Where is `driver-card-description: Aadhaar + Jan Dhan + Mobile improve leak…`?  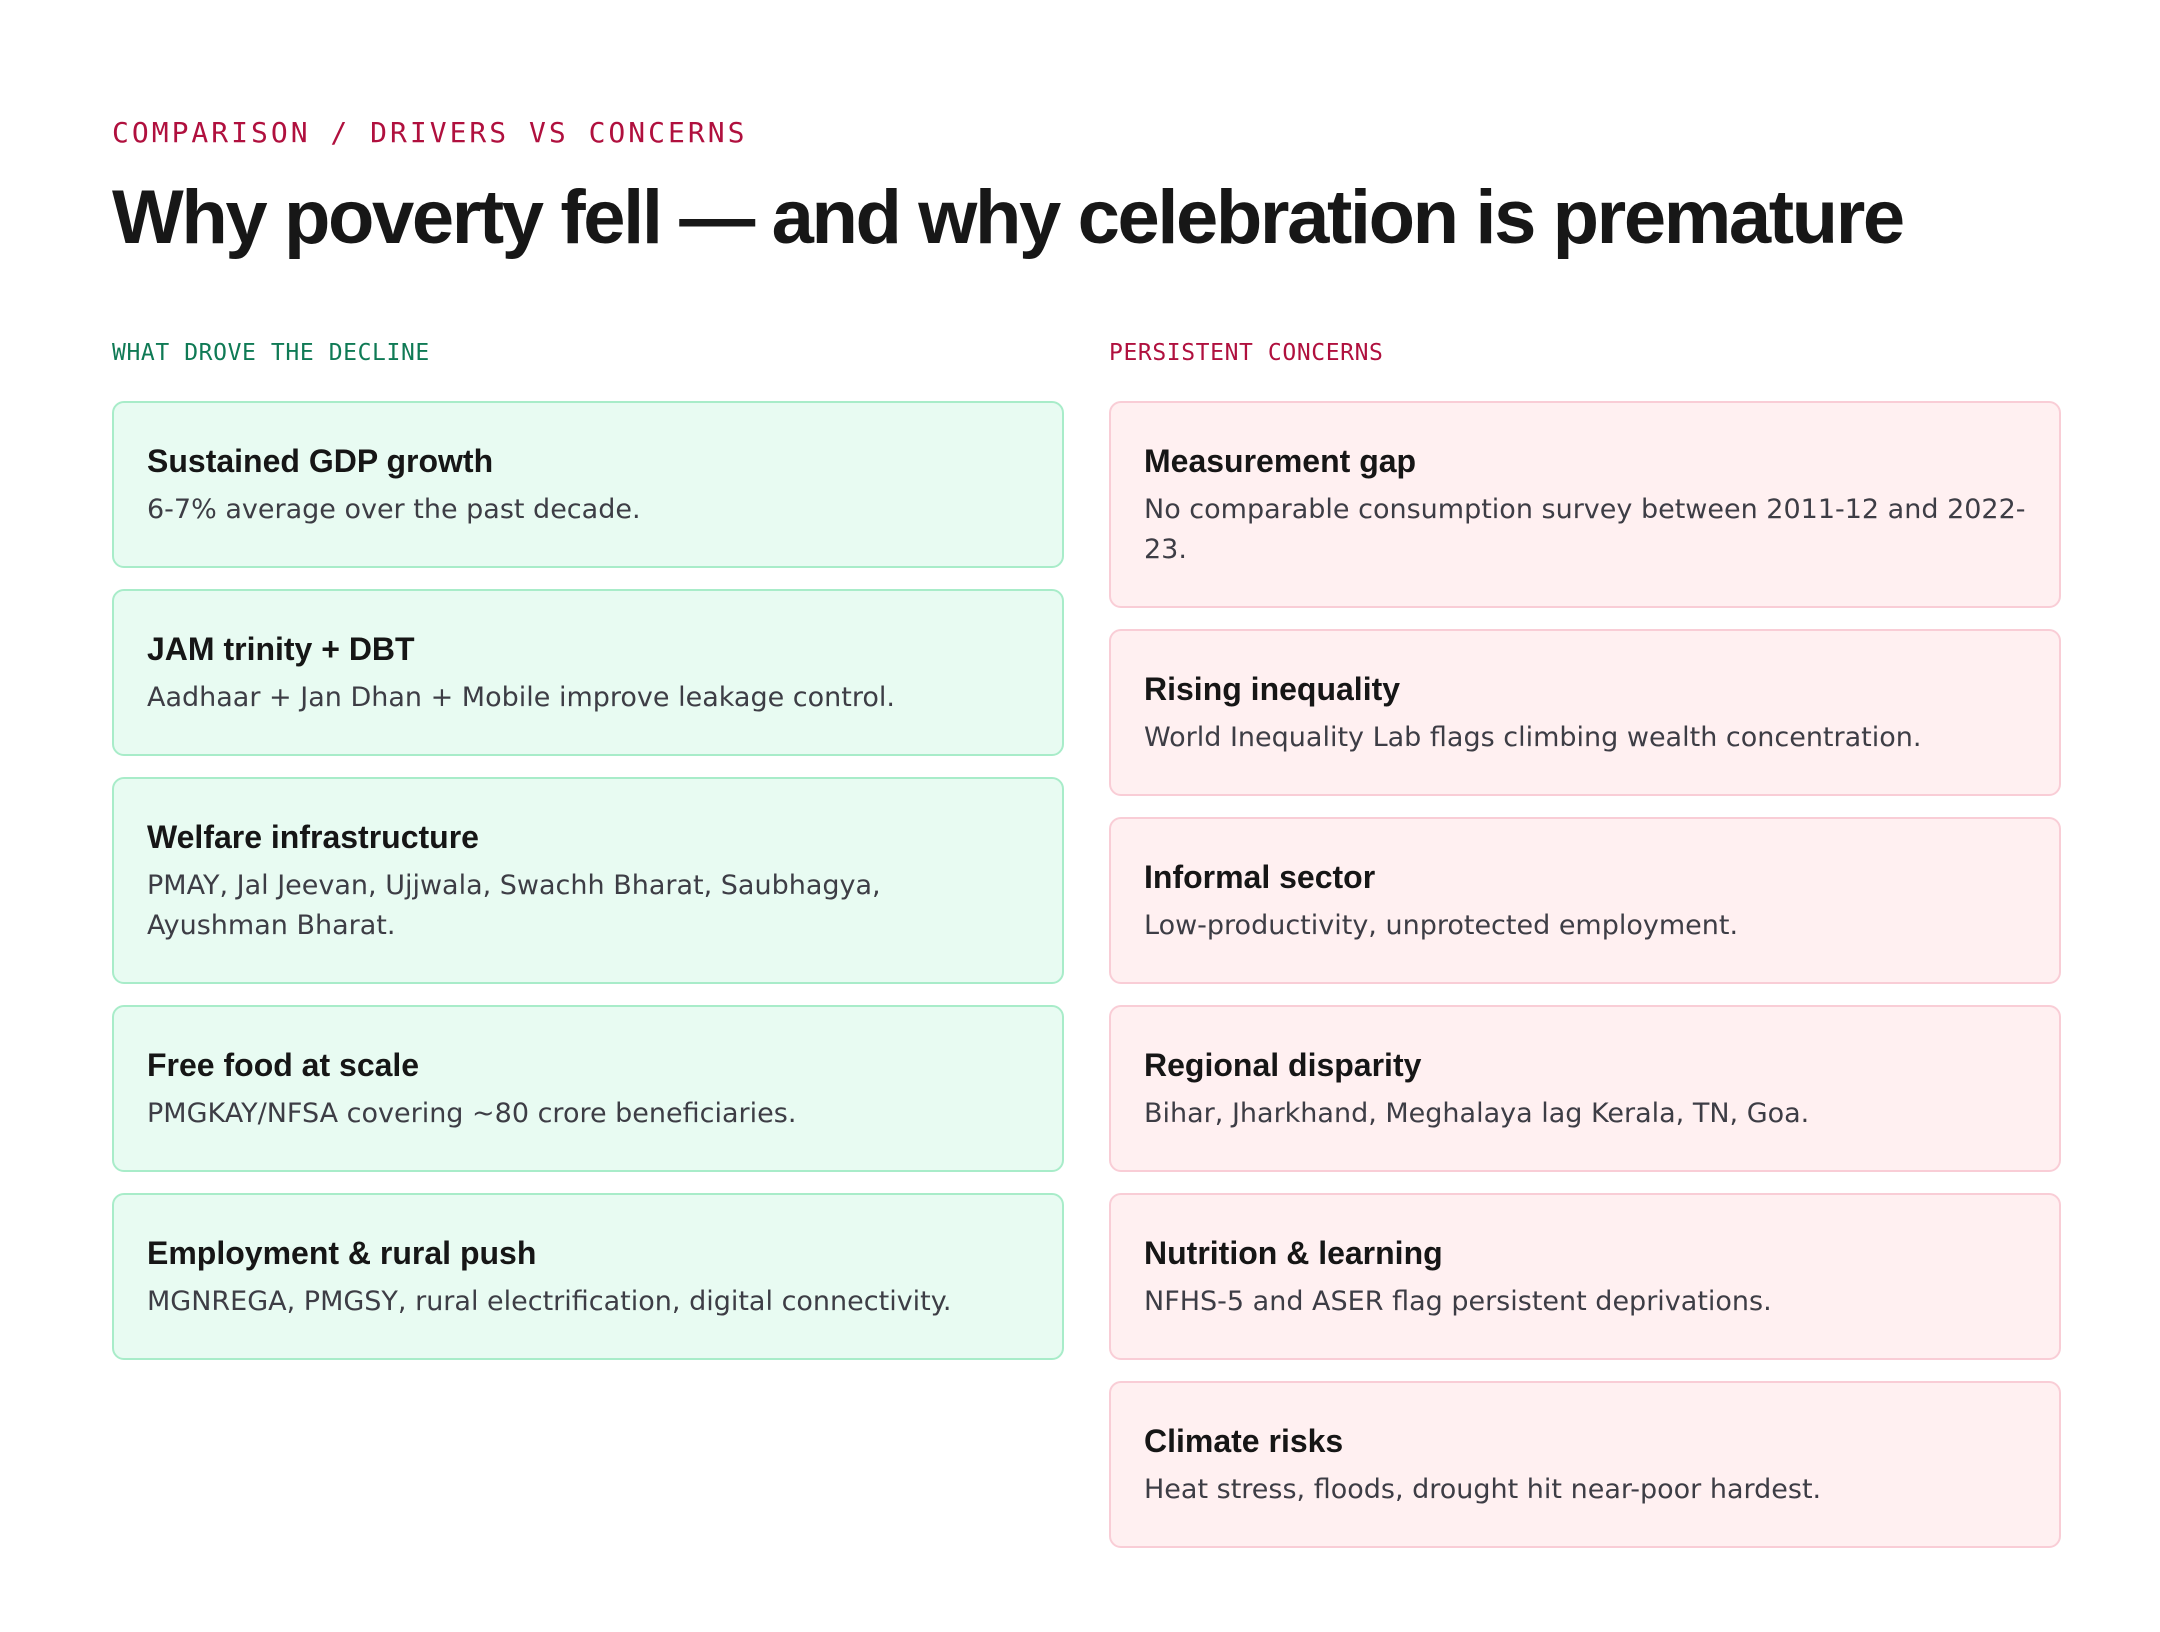 driver-card-description: Aadhaar + Jan Dhan + Mobile improve leak… is located at coordinates (521, 697).